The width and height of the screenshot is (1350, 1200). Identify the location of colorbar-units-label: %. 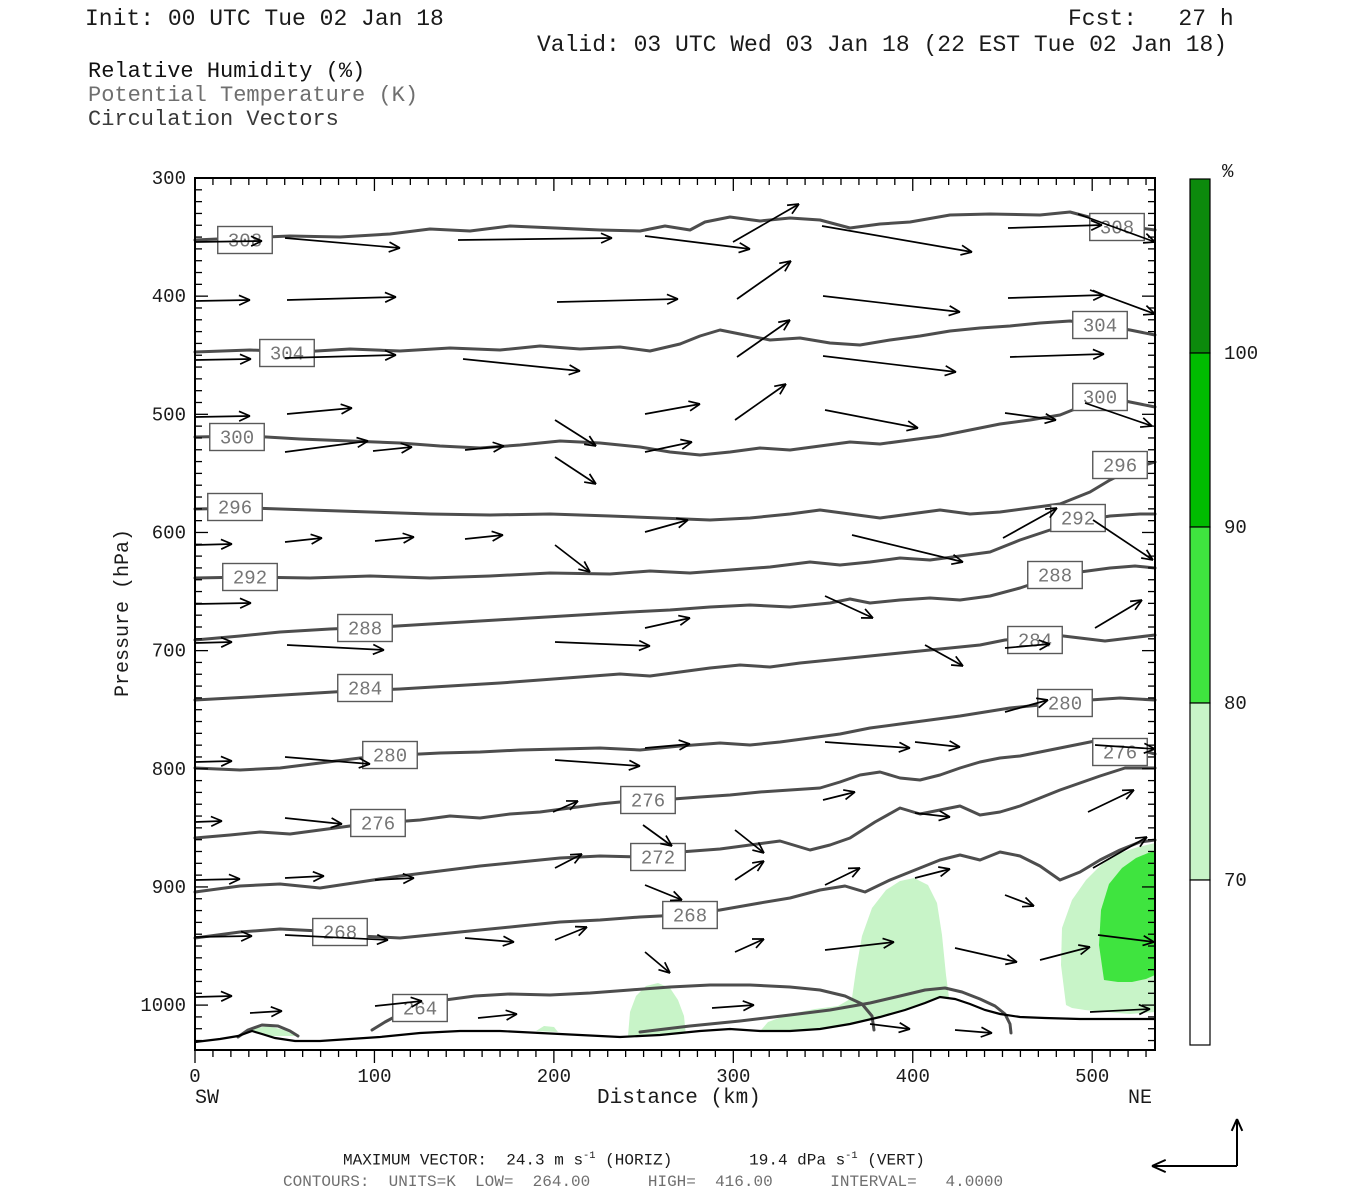
(1228, 172).